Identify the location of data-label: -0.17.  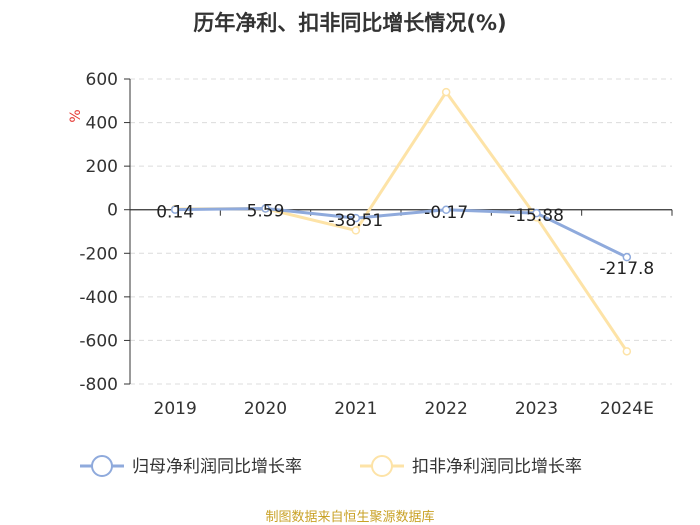
(446, 213).